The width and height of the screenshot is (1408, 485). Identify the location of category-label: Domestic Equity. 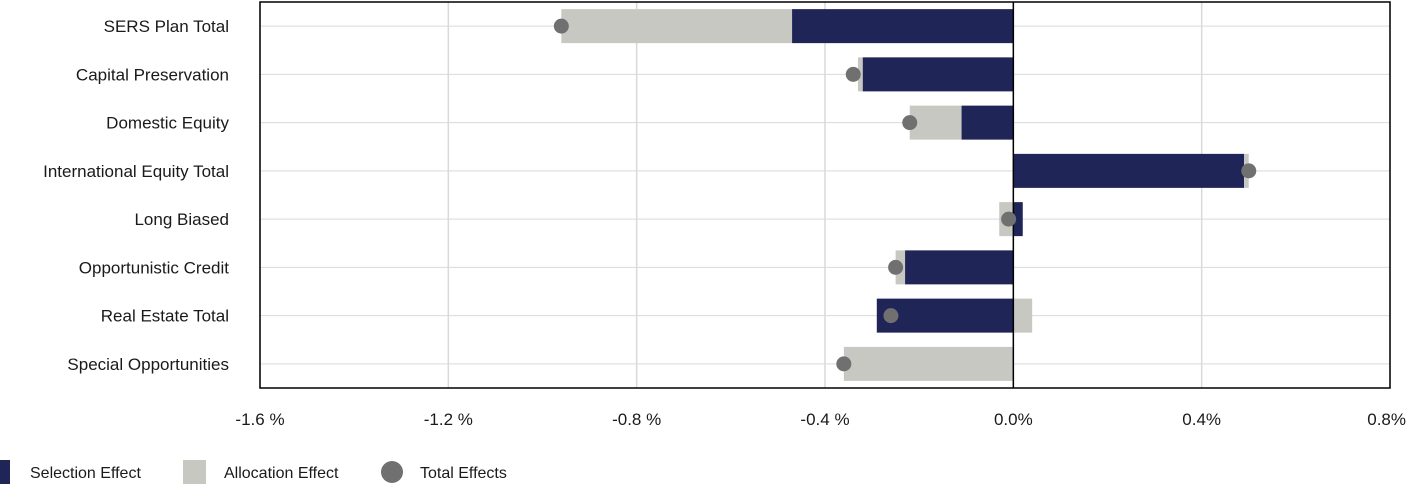
(167, 123).